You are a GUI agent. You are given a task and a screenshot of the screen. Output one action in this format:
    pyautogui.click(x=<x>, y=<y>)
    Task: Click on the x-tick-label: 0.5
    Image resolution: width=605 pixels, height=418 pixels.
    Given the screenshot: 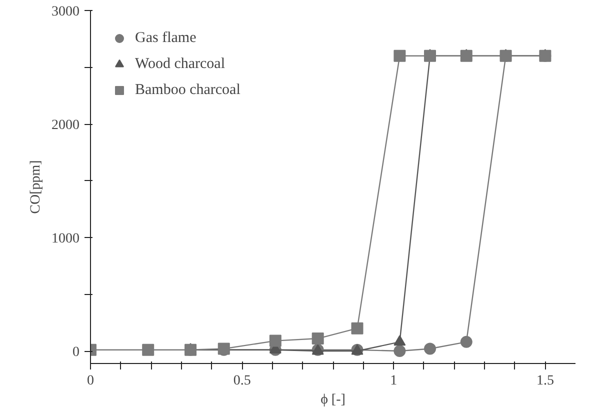 What is the action you would take?
    pyautogui.click(x=242, y=381)
    